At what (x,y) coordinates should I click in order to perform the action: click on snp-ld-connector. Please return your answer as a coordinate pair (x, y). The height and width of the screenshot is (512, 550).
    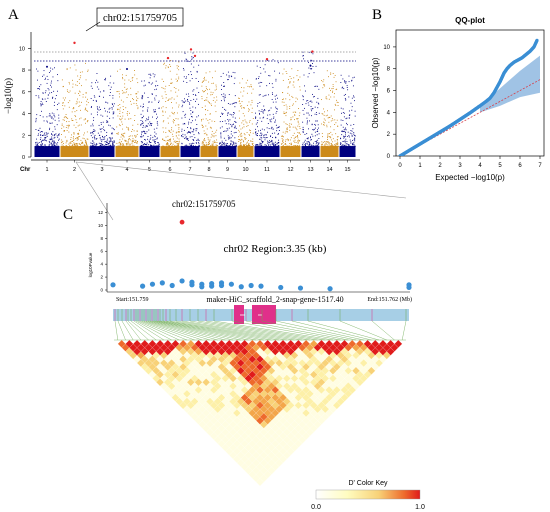
    Looking at the image, I should click on (182, 330).